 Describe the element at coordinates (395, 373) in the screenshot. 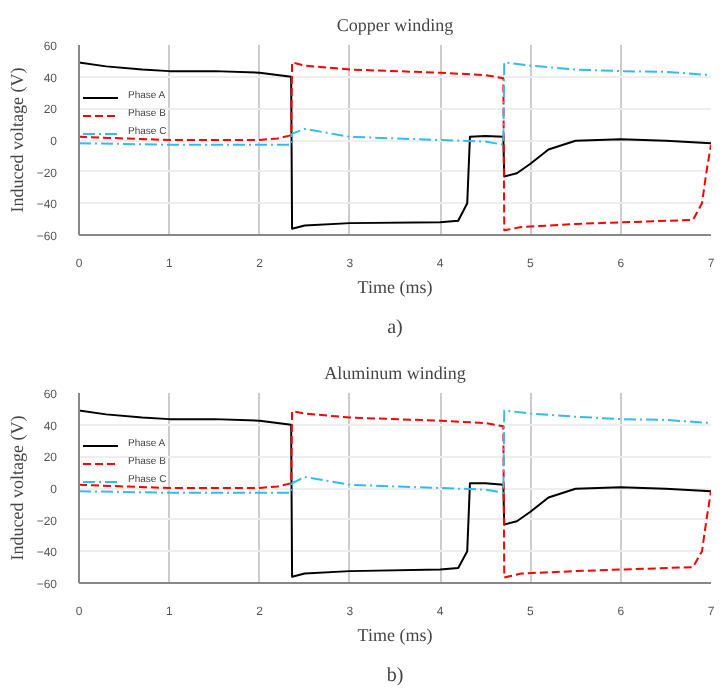

I see `chart-title: Aluminum winding` at that location.